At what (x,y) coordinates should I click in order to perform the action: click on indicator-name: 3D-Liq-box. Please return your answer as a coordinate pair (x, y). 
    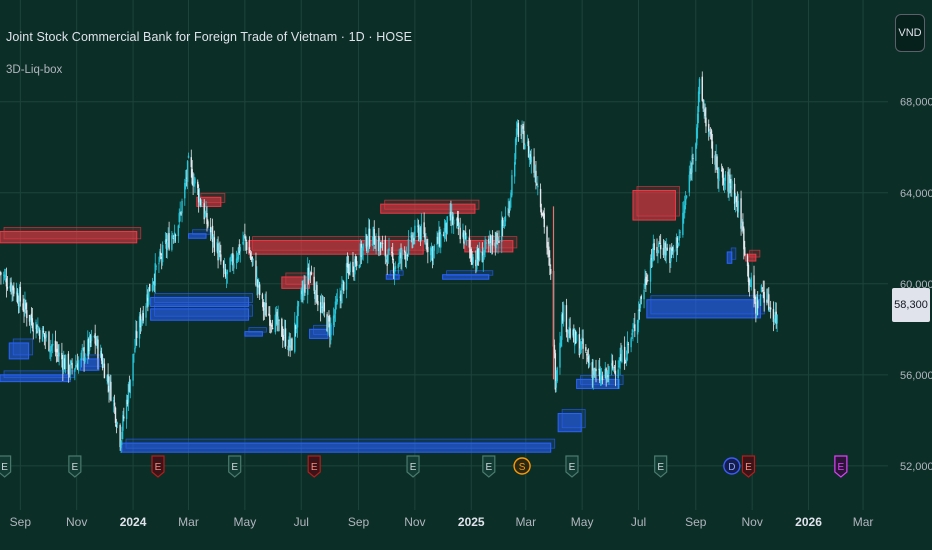
    Looking at the image, I should click on (34, 70).